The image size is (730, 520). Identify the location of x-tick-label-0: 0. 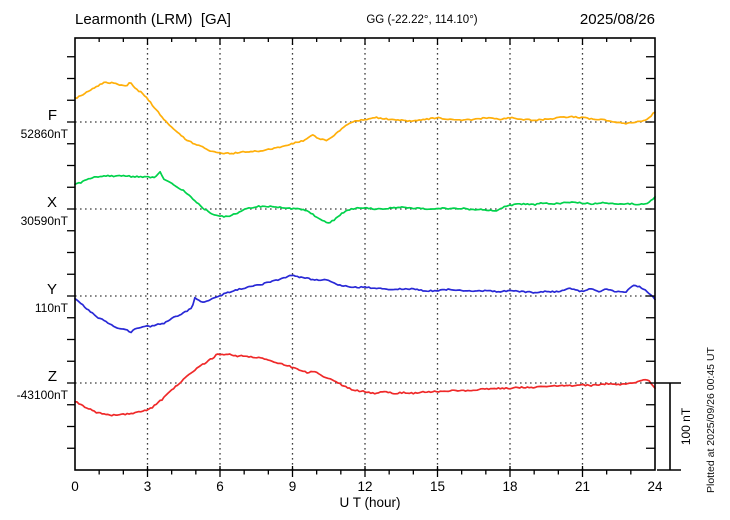
(75, 486).